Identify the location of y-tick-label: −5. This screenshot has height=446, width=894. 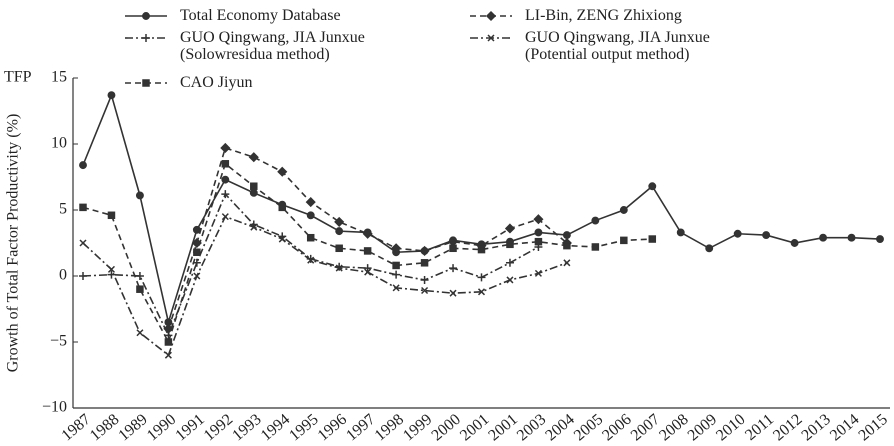
(58, 341).